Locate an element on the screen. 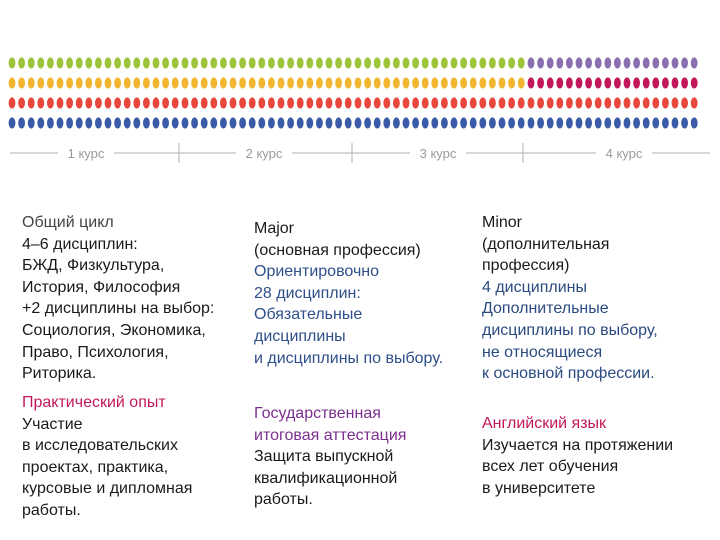 The width and height of the screenshot is (720, 540). general-cycle-title: Общий цикл is located at coordinates (68, 222).